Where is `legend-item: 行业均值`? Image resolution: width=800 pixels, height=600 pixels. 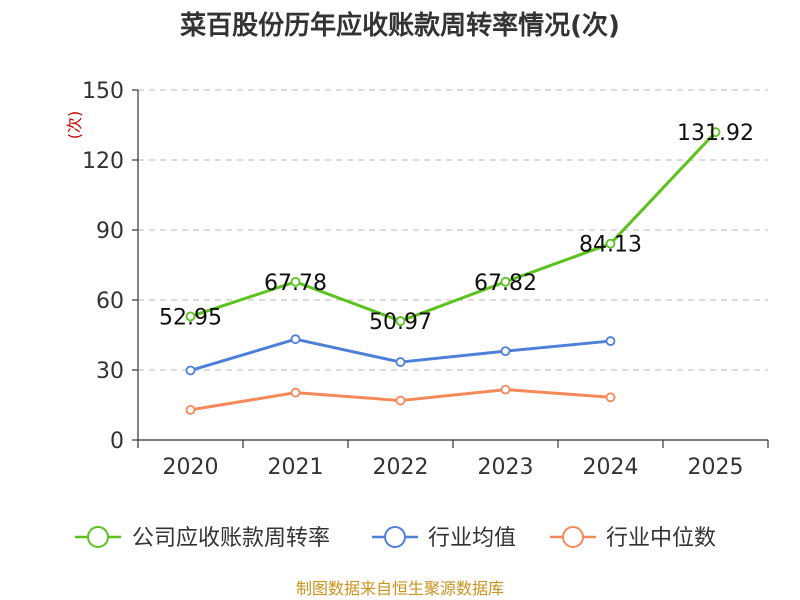
legend-item: 行业均值 is located at coordinates (444, 538).